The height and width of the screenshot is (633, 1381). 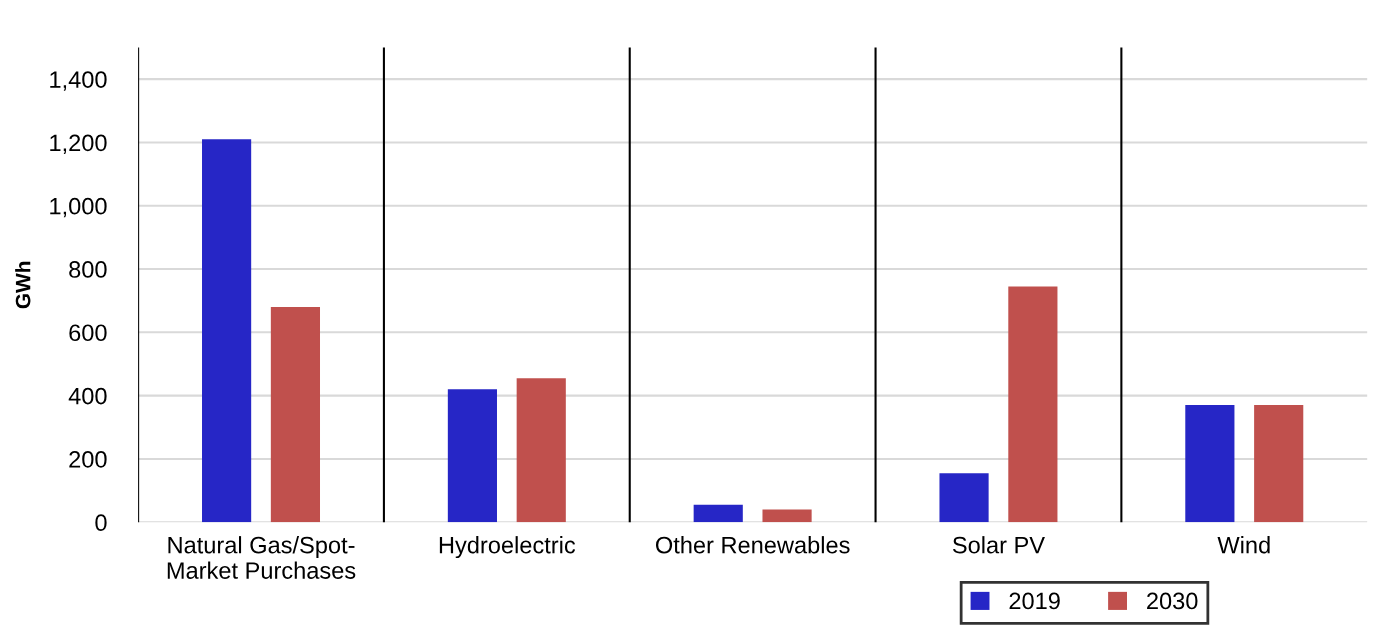 I want to click on x-tick-label: Wind, so click(x=1243, y=545).